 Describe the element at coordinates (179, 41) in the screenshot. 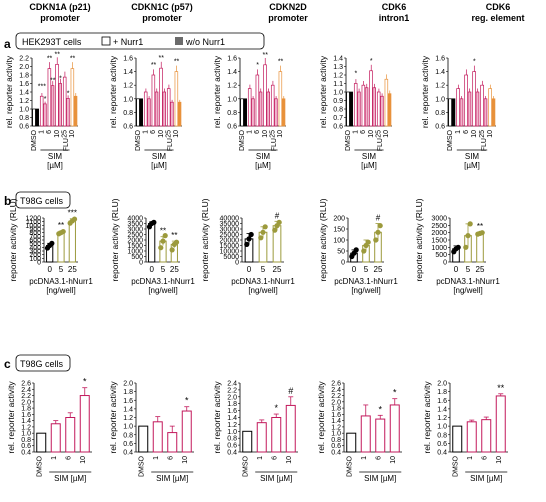

I see `legend-wo-nurr1-swatch` at that location.